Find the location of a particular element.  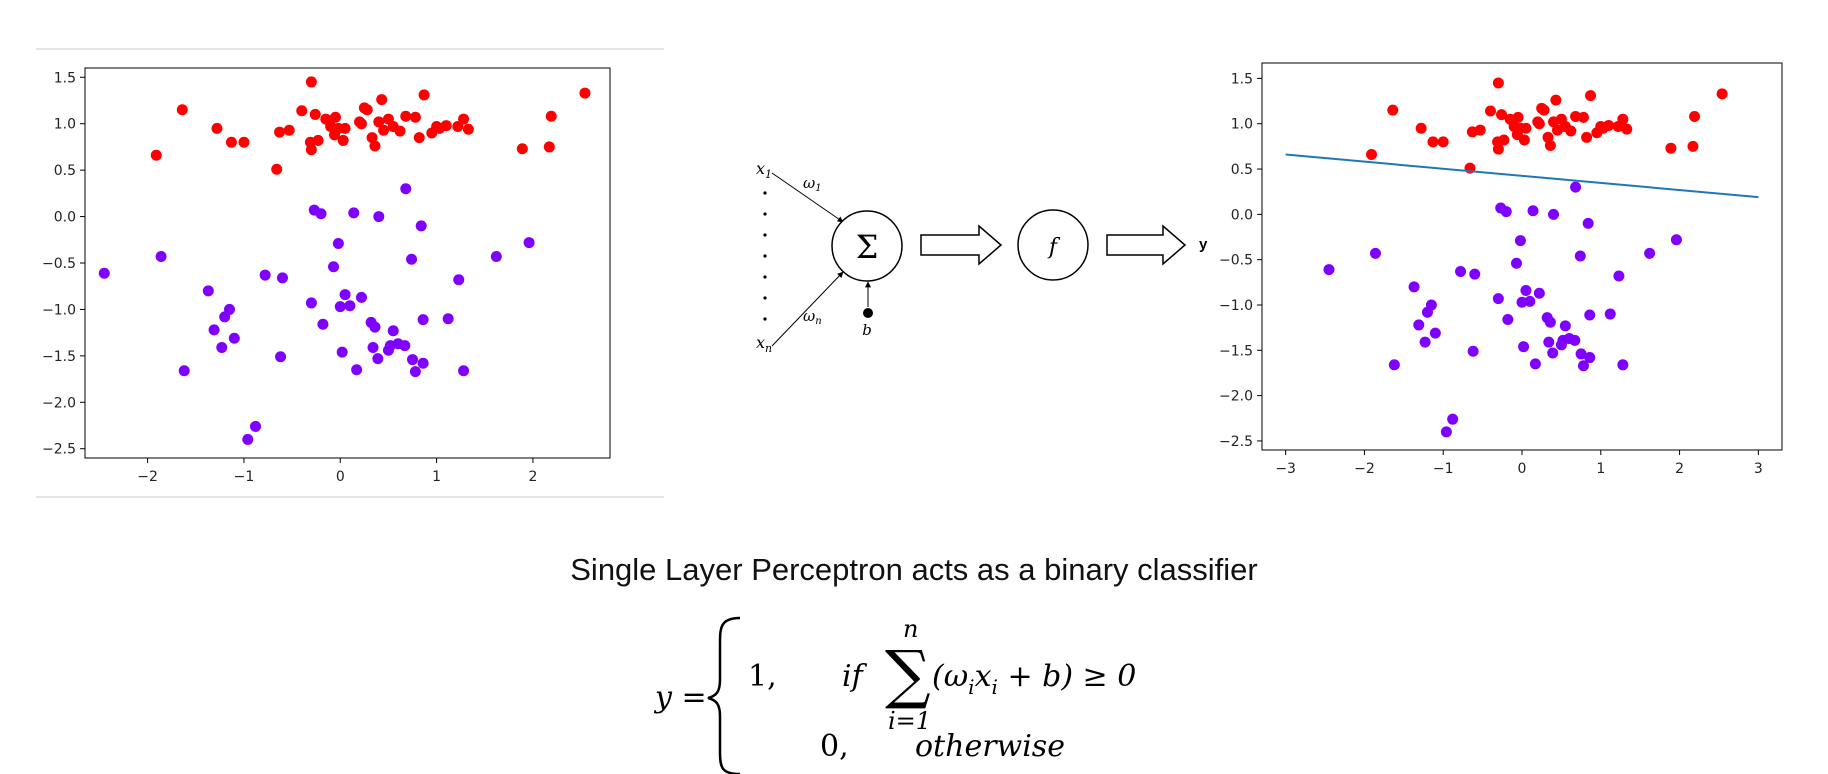

y-tick-label: 1.0 is located at coordinates (65, 125).